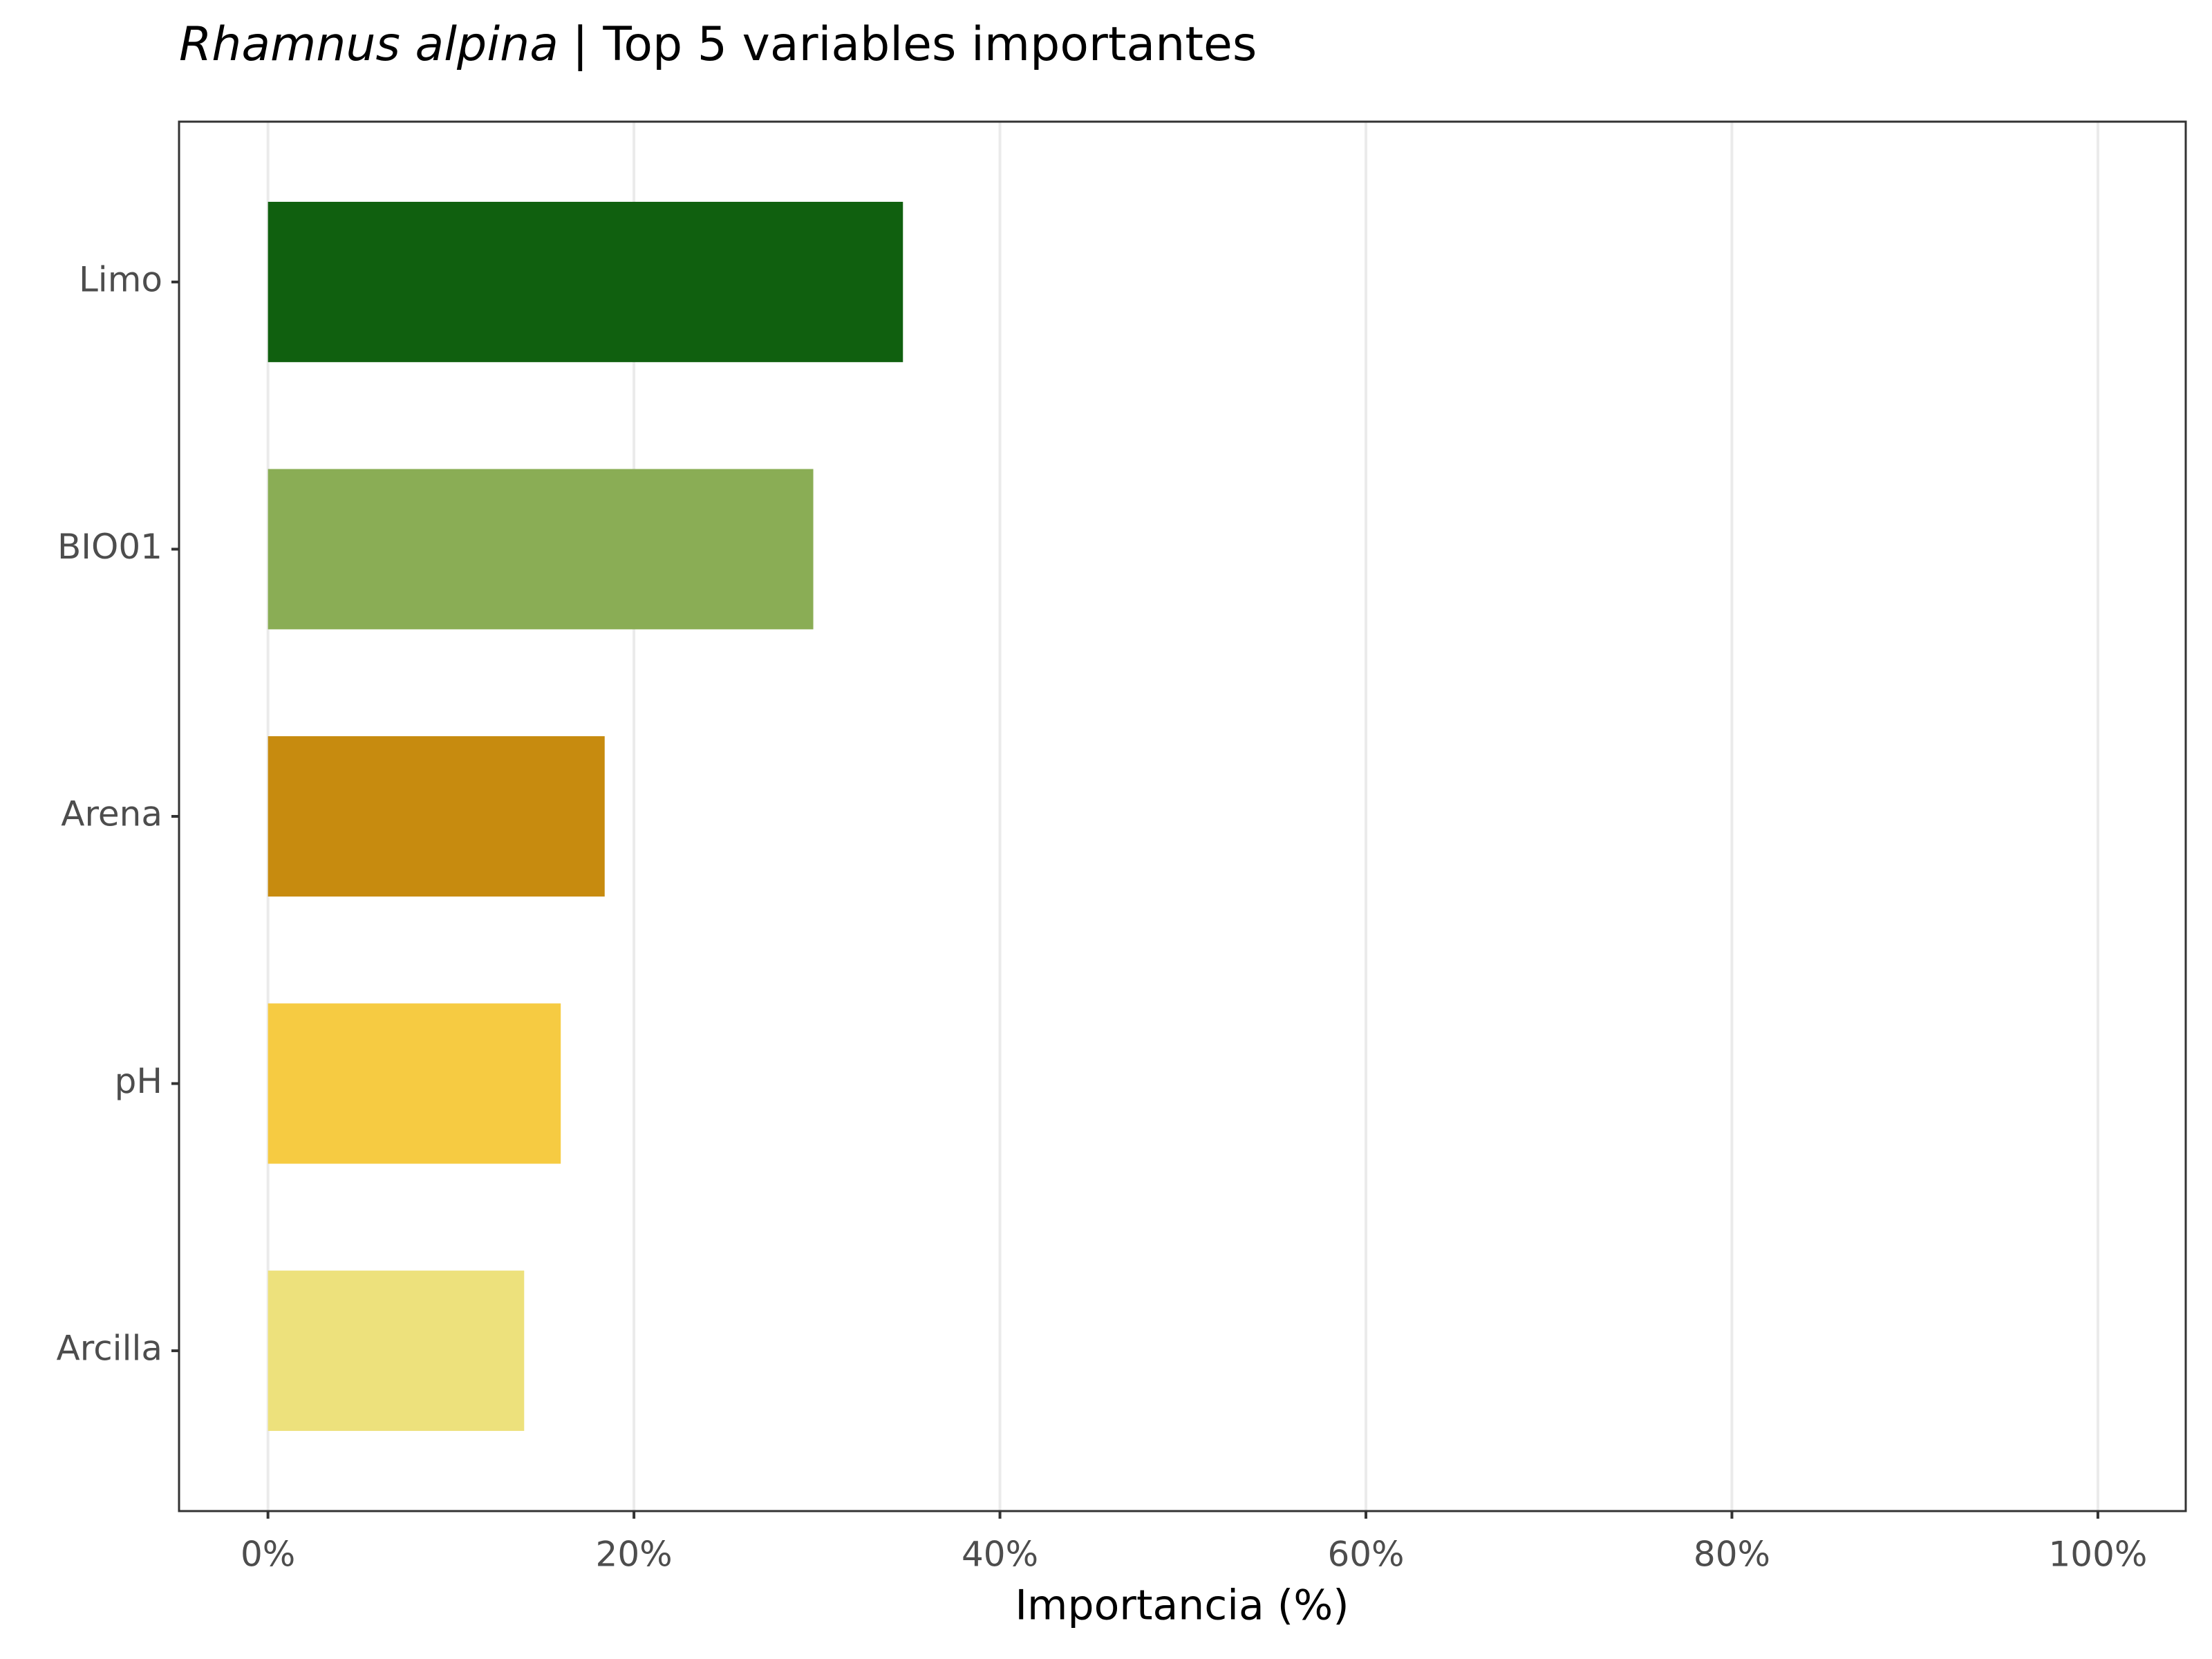 This screenshot has height=1659, width=2212. Describe the element at coordinates (634, 1555) in the screenshot. I see `x-tick-label: 20%` at that location.